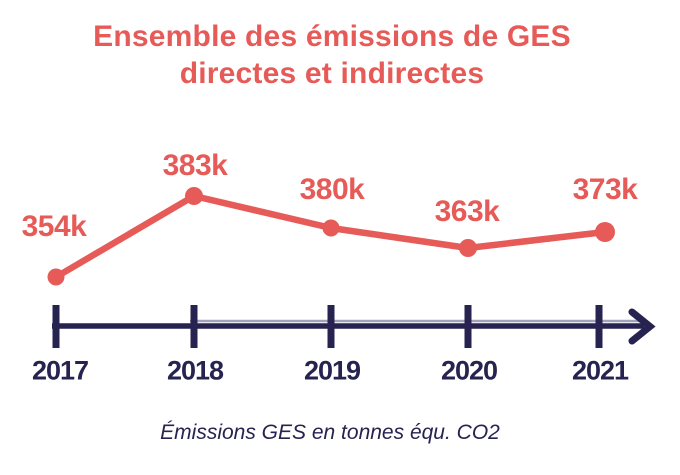 Image resolution: width=680 pixels, height=475 pixels. Describe the element at coordinates (642, 326) in the screenshot. I see `x-axis-arrow-icon` at that location.